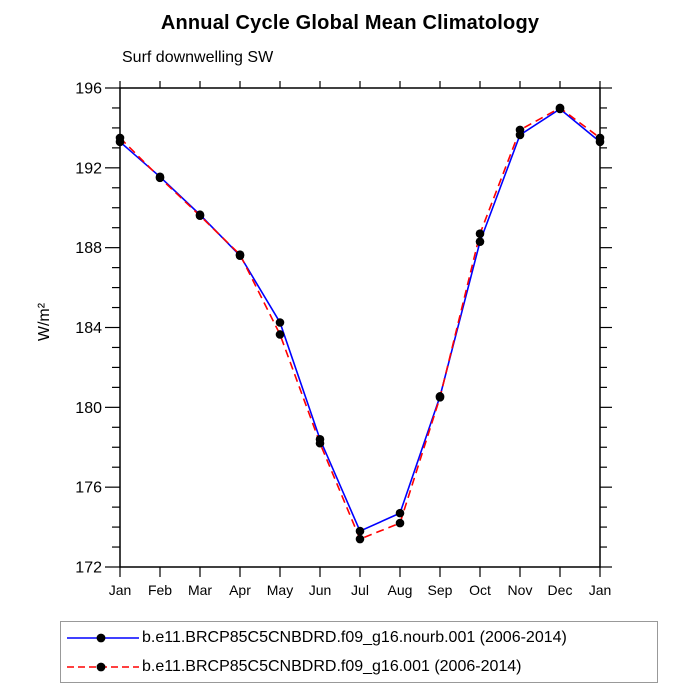 This screenshot has width=700, height=700. I want to click on svg-text: Sep, so click(440, 590).